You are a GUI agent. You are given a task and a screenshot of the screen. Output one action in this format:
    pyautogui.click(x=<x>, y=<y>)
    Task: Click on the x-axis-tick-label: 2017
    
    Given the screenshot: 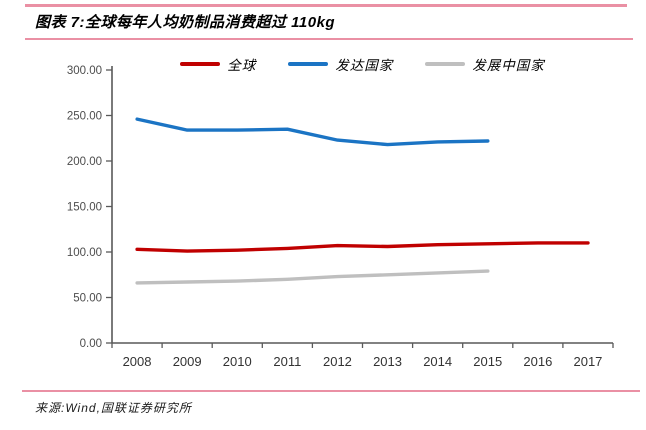 What is the action you would take?
    pyautogui.click(x=587, y=361)
    